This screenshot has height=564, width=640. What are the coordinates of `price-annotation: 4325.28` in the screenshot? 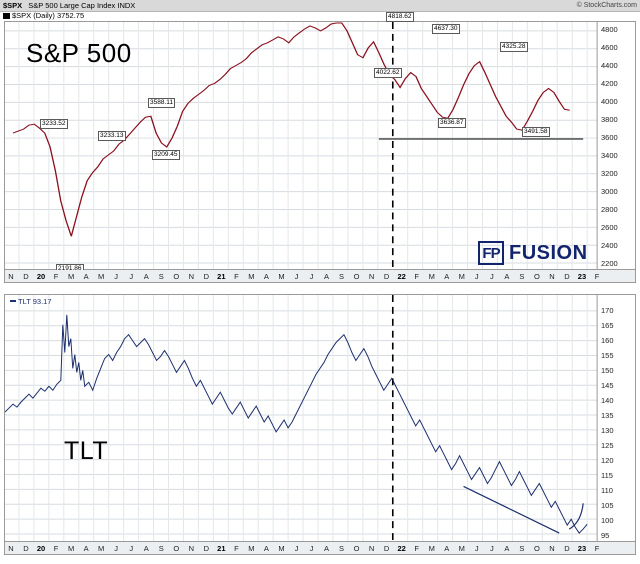 It's located at (514, 47).